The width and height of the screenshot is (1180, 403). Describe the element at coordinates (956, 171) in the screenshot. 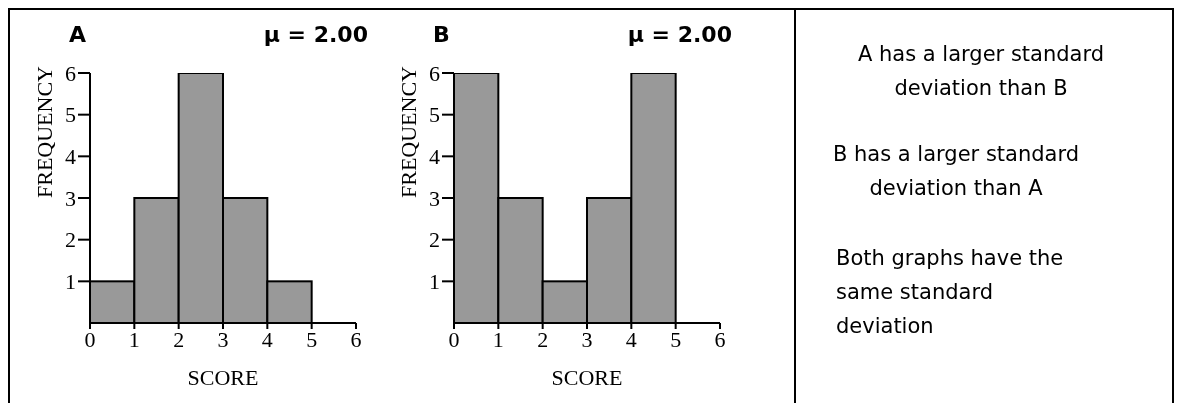

I see `text: B has a larger standard deviation than A` at that location.